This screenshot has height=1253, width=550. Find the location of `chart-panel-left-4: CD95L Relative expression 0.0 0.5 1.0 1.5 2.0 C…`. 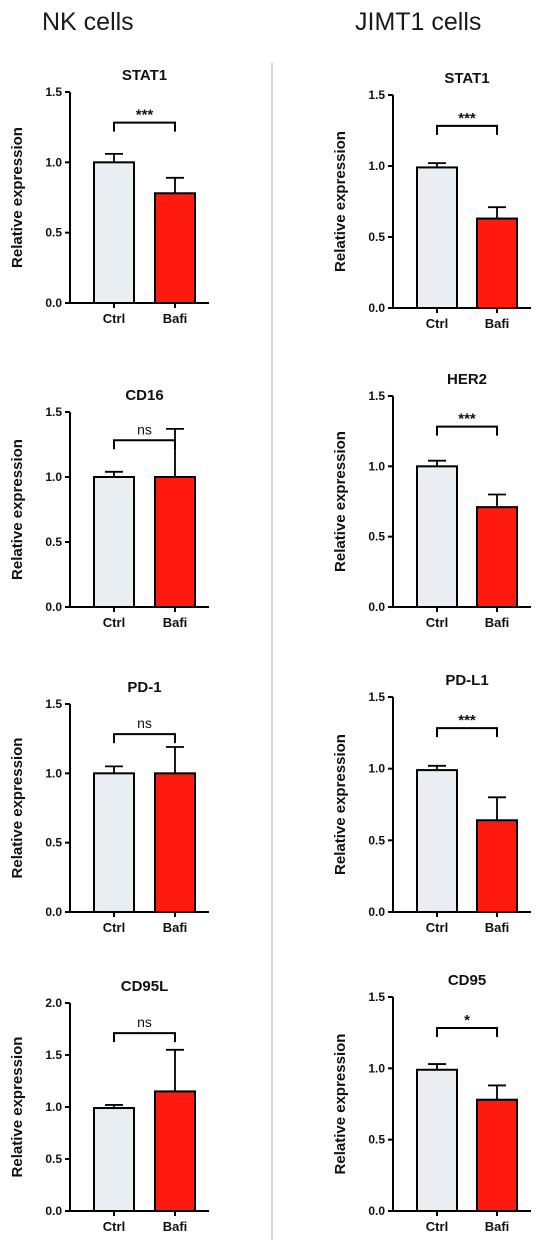

chart-panel-left-4: CD95L Relative expression 0.0 0.5 1.0 1.5 2.0 C… is located at coordinates (109, 1106).